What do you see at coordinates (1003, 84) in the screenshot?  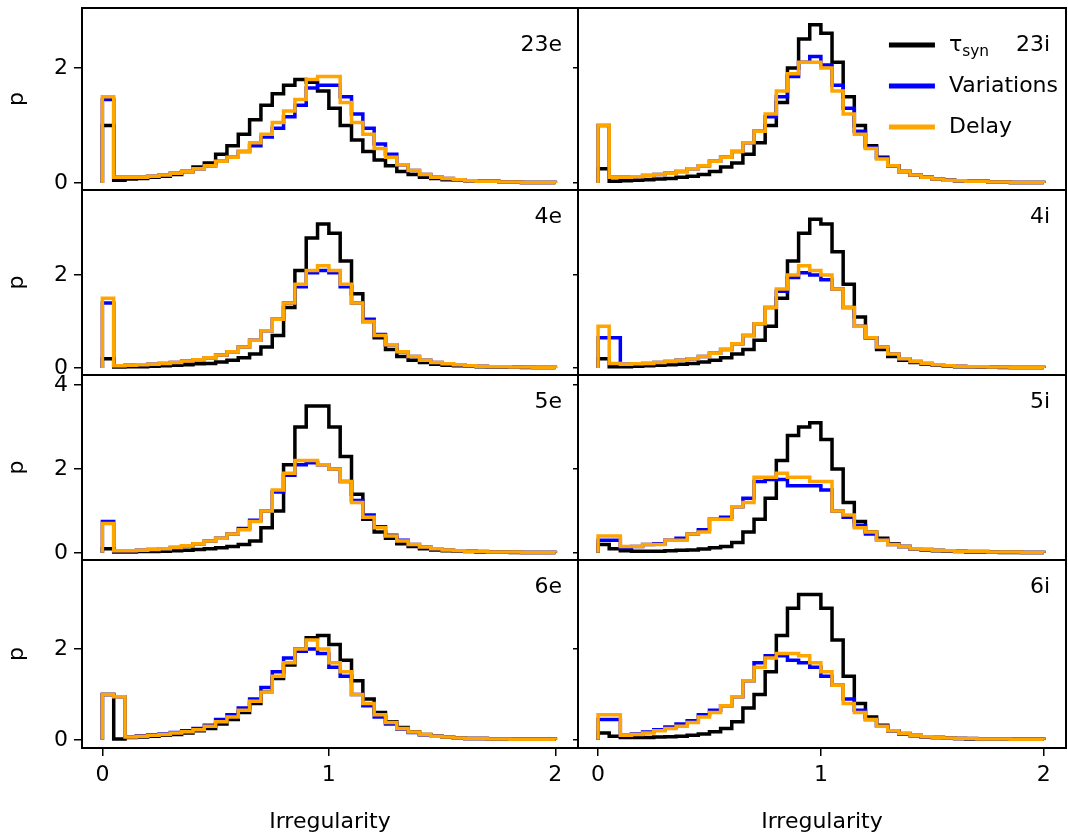 I see `legend-label: Variations` at bounding box center [1003, 84].